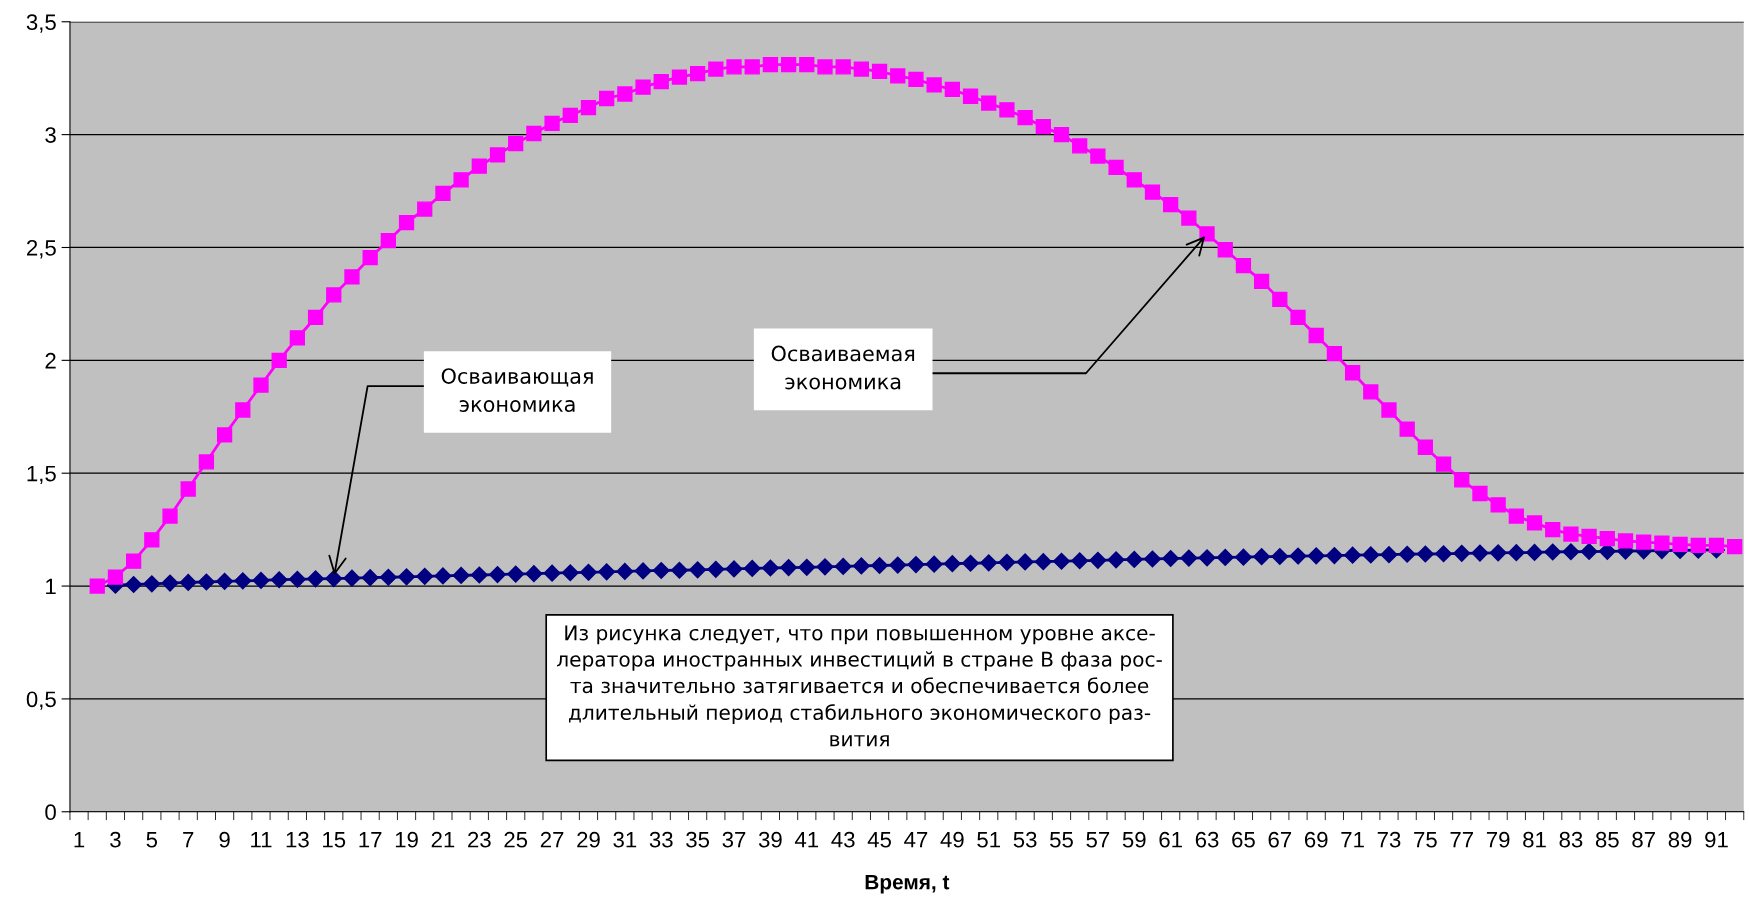 Image resolution: width=1749 pixels, height=907 pixels. Describe the element at coordinates (261, 840) in the screenshot. I see `x-tick-label: 11` at that location.